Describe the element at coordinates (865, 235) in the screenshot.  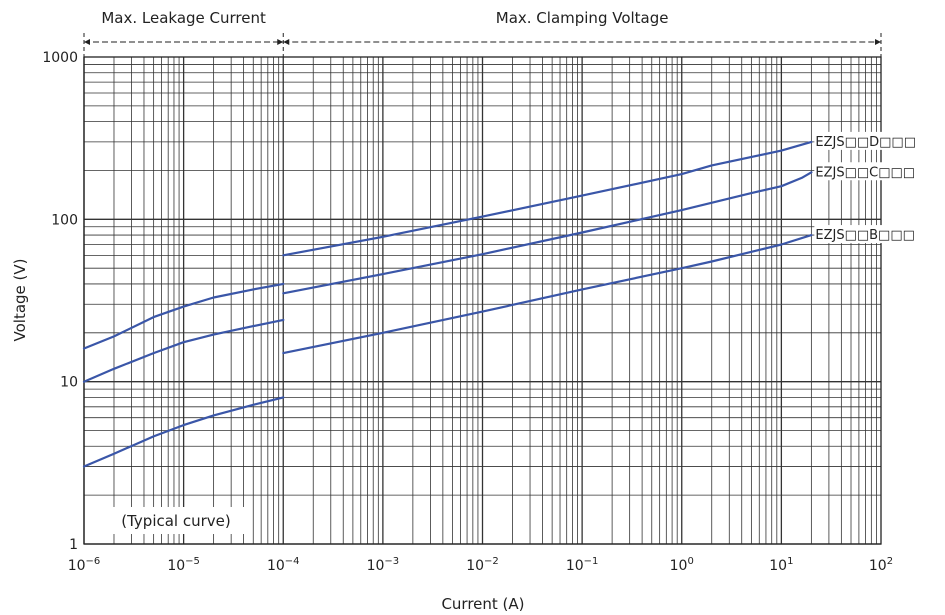
I see `series-label: EZJS□□B□□□` at that location.